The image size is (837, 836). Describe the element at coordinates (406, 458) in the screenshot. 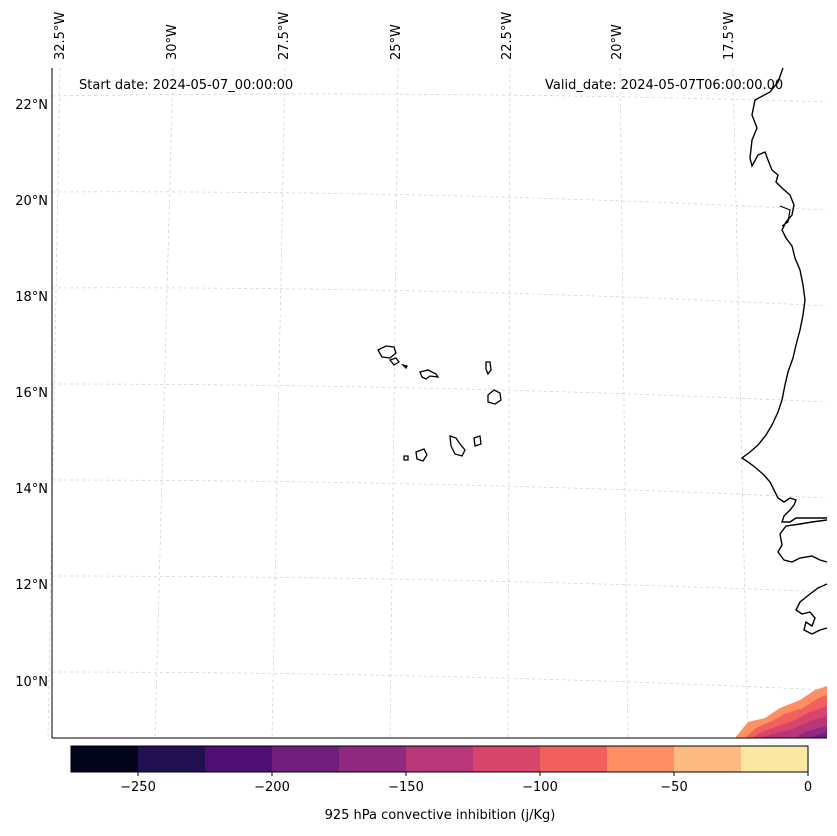

I see `island-brava` at that location.